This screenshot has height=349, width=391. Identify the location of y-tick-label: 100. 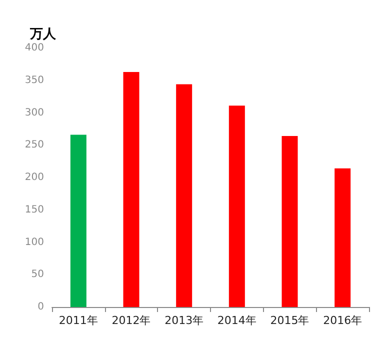
(34, 242).